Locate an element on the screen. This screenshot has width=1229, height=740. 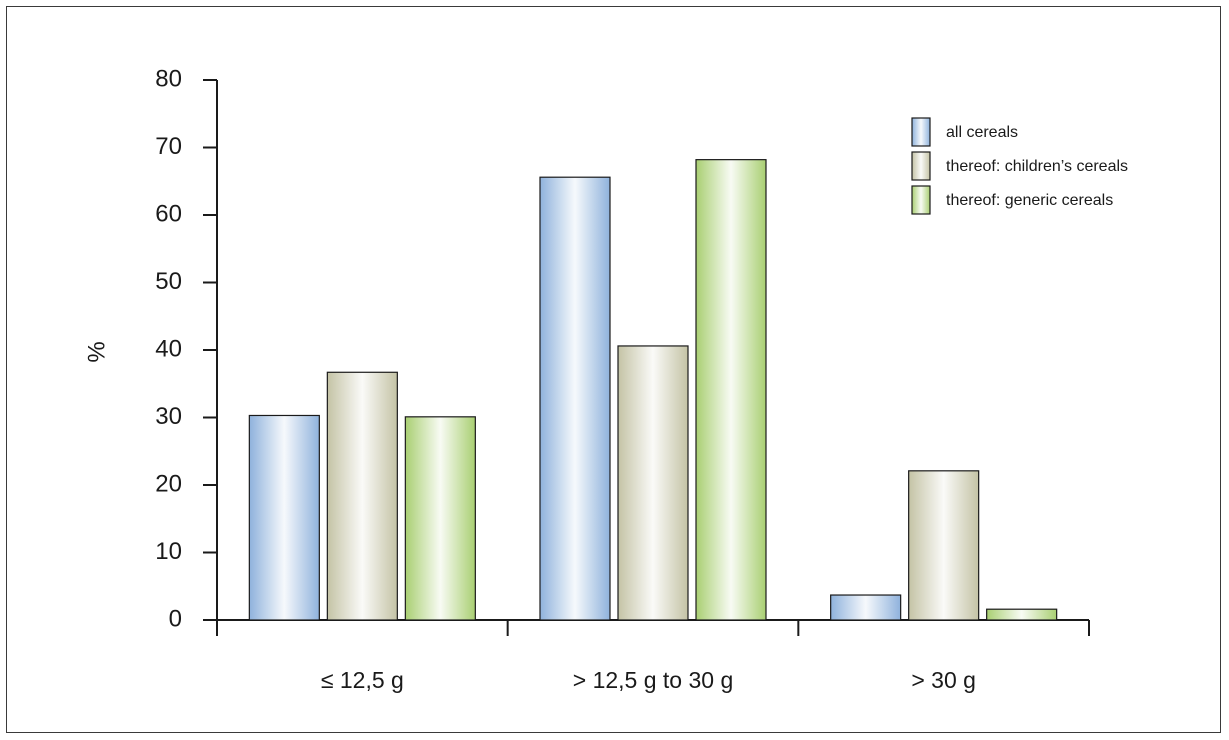
y-tick-label: 70 is located at coordinates (168, 146).